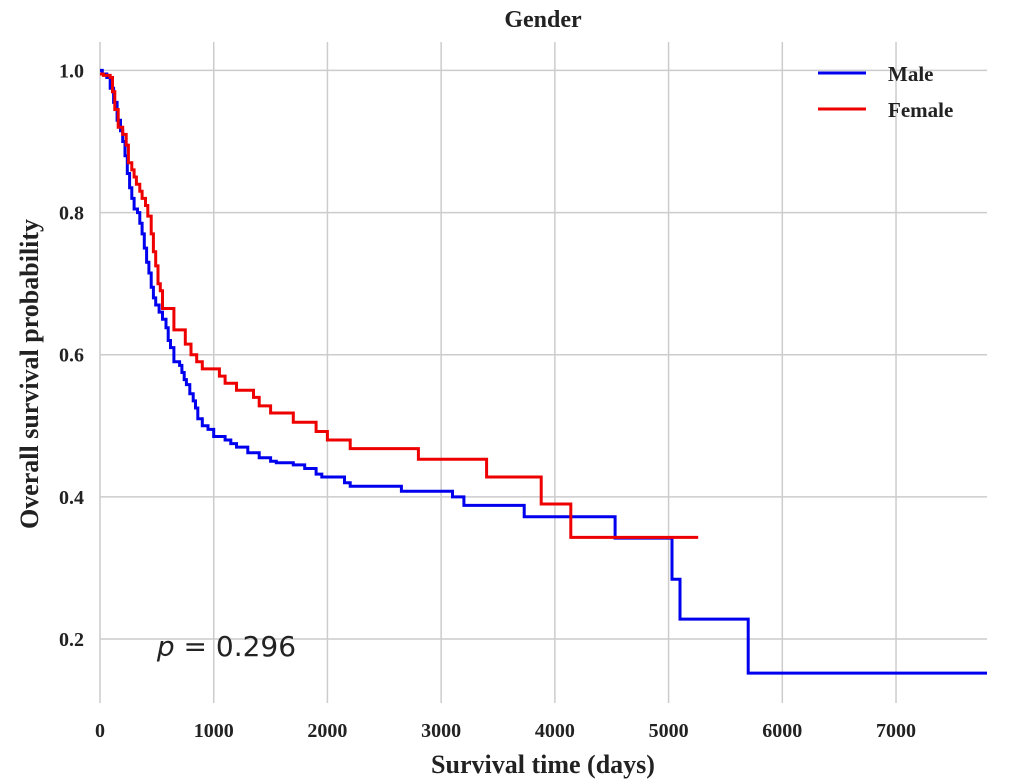 The width and height of the screenshot is (1010, 781). I want to click on y-tick-label: 1.0, so click(71, 71).